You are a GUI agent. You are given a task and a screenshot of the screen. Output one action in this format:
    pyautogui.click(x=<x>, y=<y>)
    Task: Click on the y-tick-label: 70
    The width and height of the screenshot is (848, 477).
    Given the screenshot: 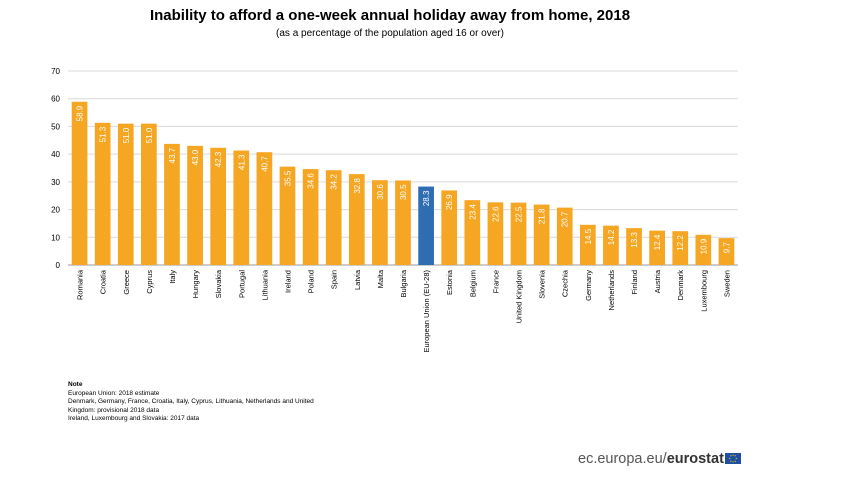 What is the action you would take?
    pyautogui.click(x=55, y=71)
    